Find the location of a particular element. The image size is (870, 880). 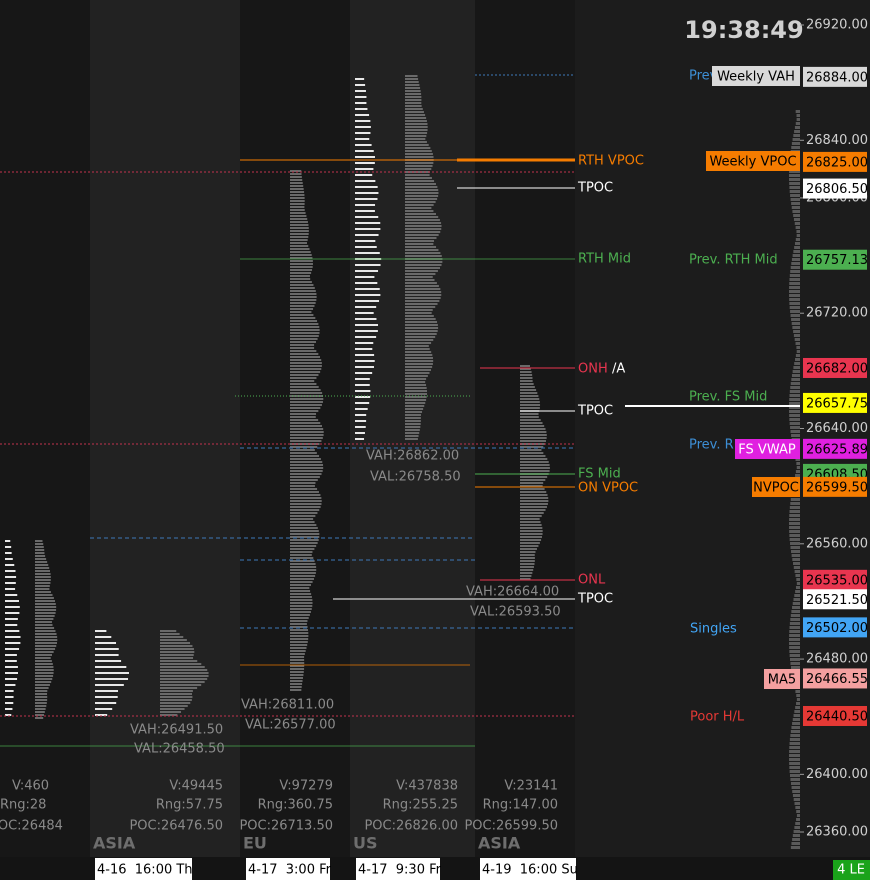

right-label: Weekly VPOC is located at coordinates (752, 162).